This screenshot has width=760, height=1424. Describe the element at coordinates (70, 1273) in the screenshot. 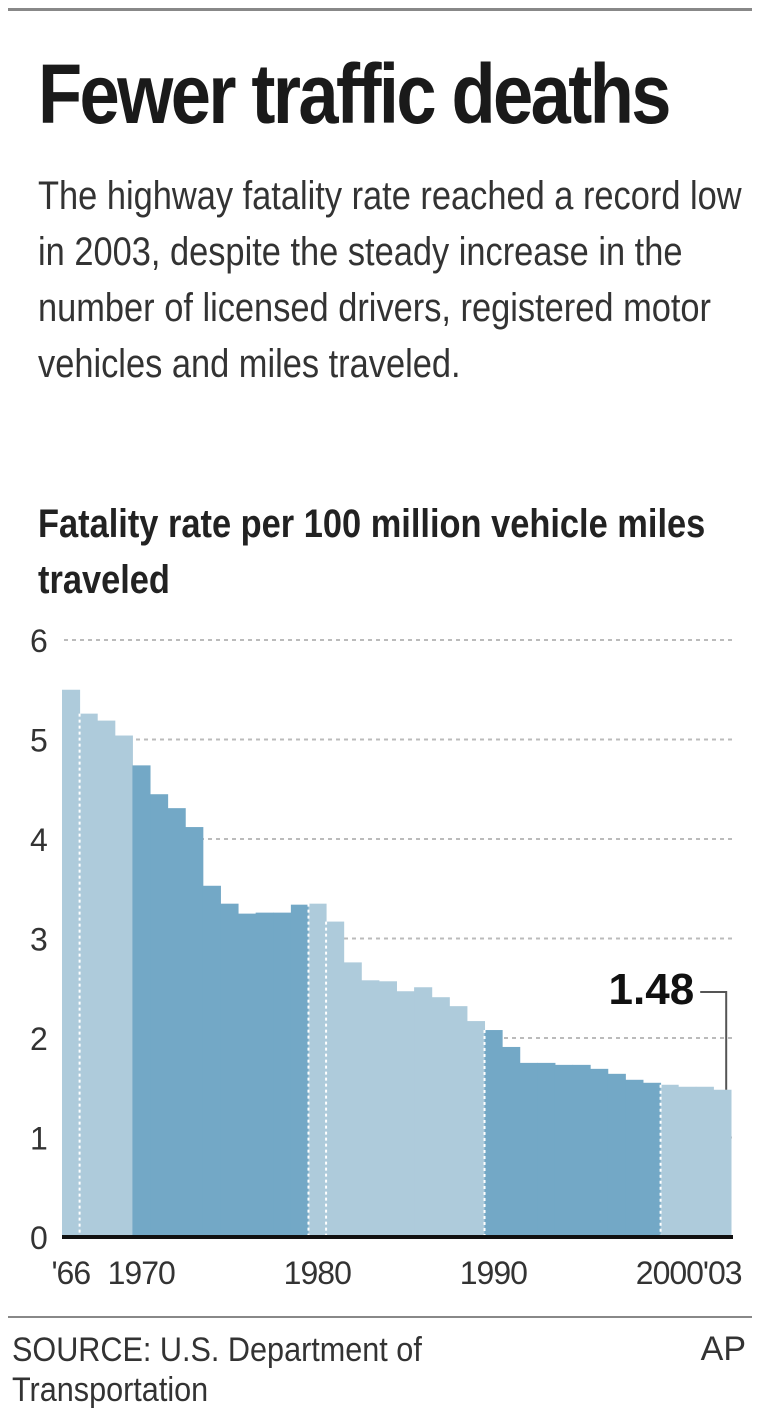

I see `x-tick-label: '66` at that location.